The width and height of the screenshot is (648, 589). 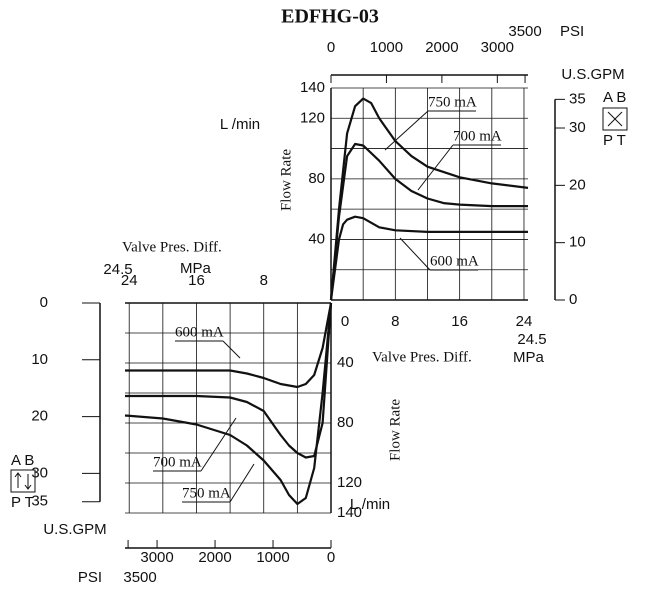 What do you see at coordinates (330, 17) in the screenshot?
I see `chart-title: EDFHG-03` at bounding box center [330, 17].